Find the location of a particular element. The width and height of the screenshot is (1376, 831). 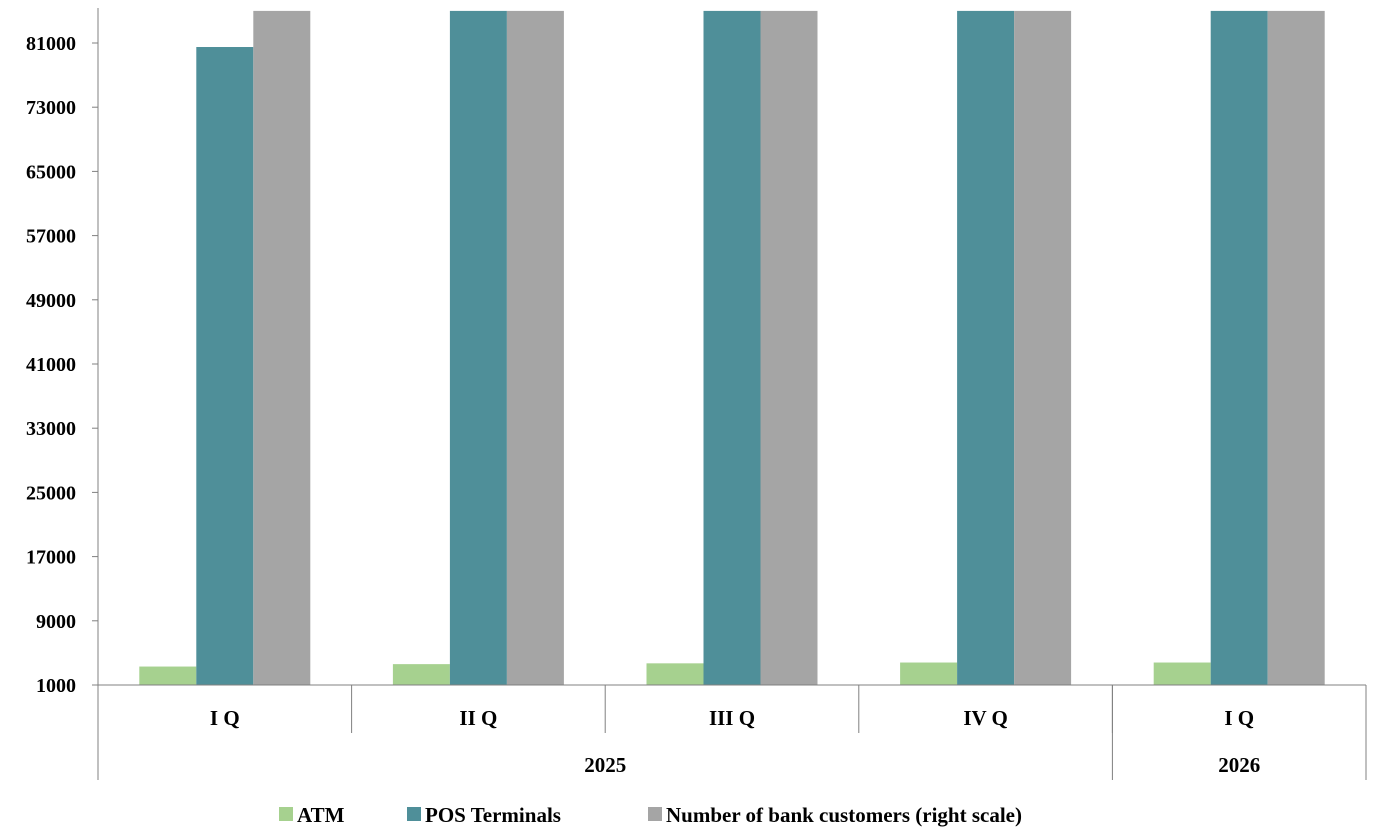

x-axis: I Q II Q III Q IV Q I Q 2025 2026 is located at coordinates (732, 732).